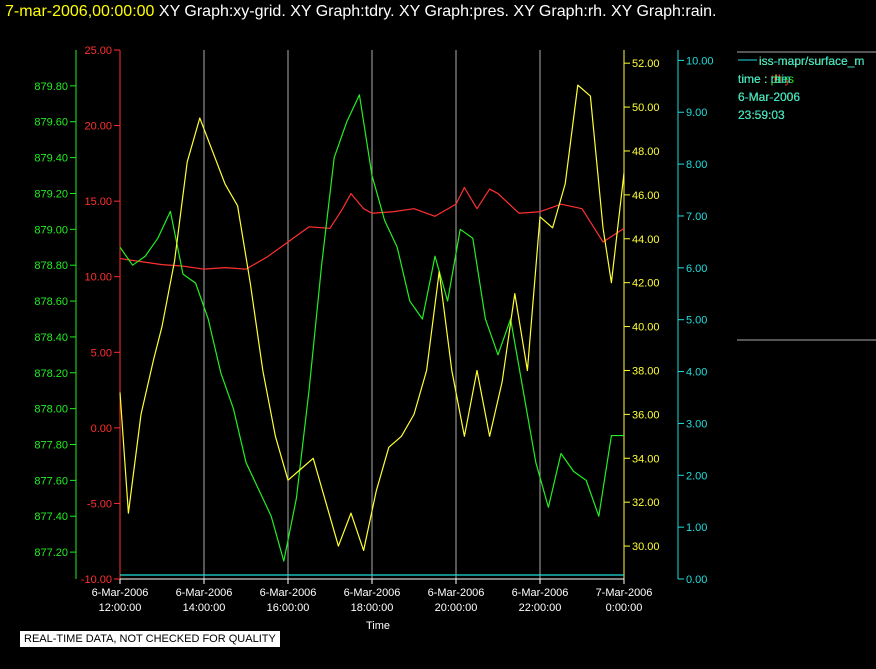 The width and height of the screenshot is (876, 669). What do you see at coordinates (98, 51) in the screenshot?
I see `tdry-tick-label: 25.00` at bounding box center [98, 51].